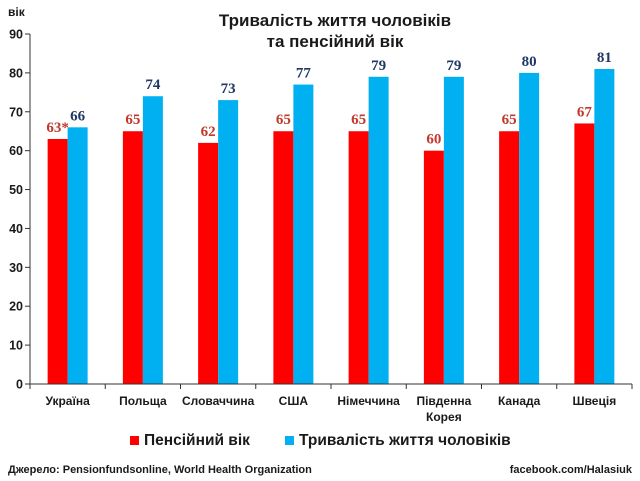 This screenshot has width=640, height=481. I want to click on y-tick-label: 20, so click(16, 307).